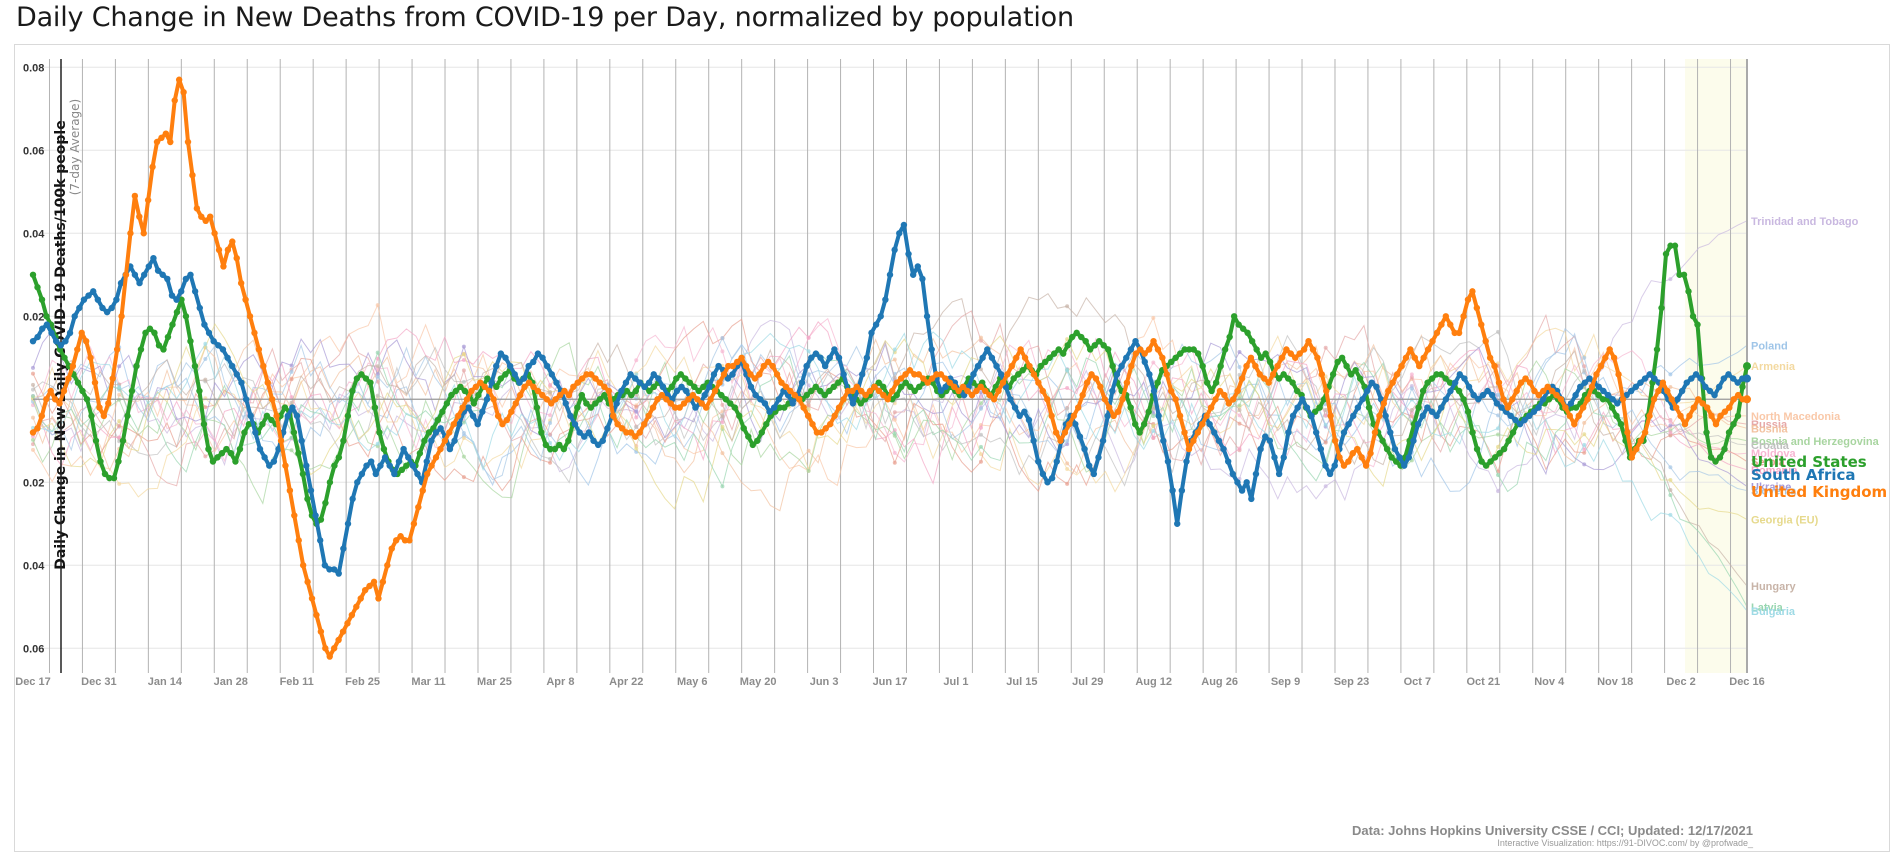 This screenshot has width=1895, height=853. I want to click on recent-week-highlight, so click(1716, 366).